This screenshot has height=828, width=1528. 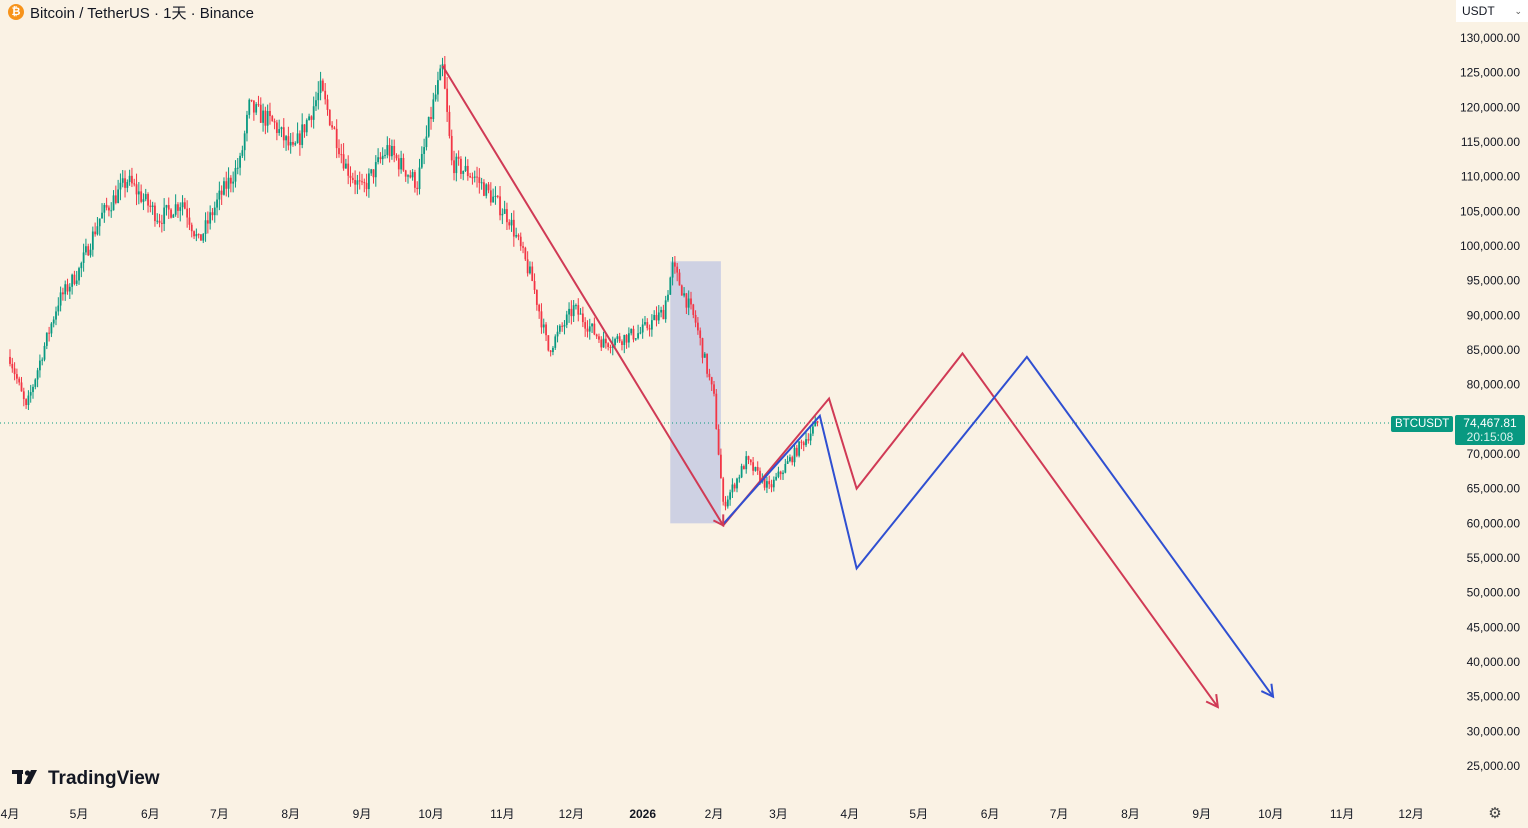 What do you see at coordinates (131, 12) in the screenshot?
I see `symbol-header: ₿ Bitcoin / TetherUS · 1天 · Binance` at bounding box center [131, 12].